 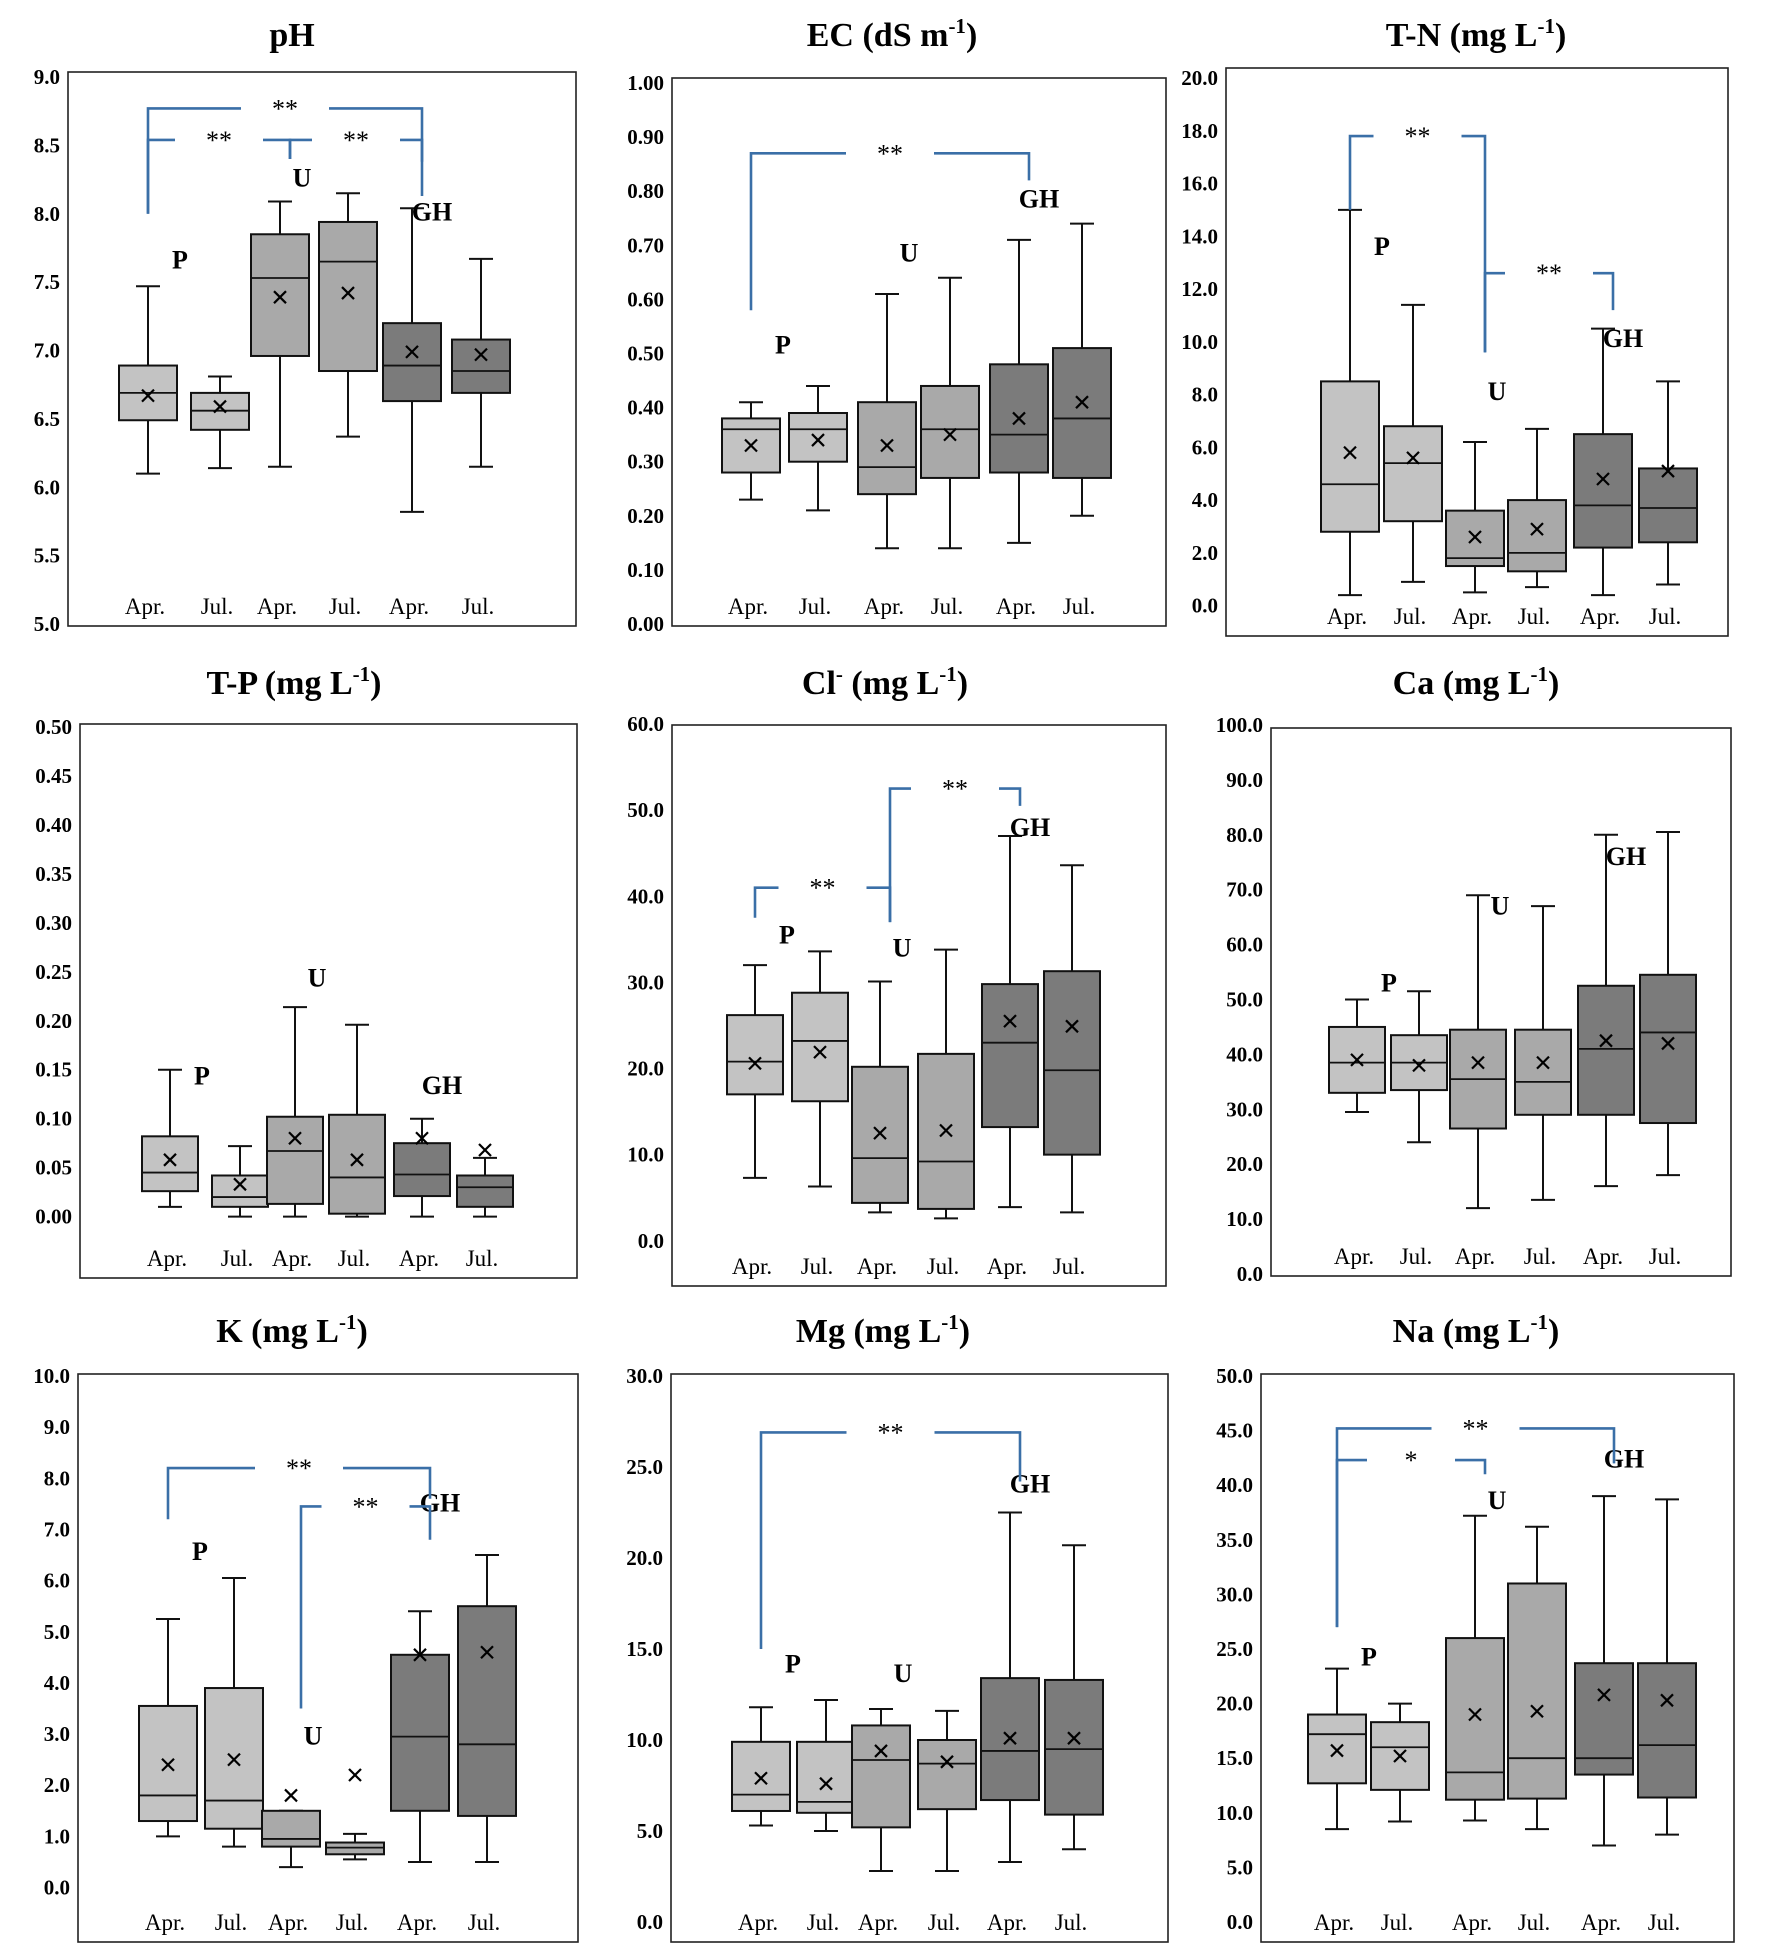 What do you see at coordinates (1462, 1331) in the screenshot?
I see `title-main: Na (mg L` at bounding box center [1462, 1331].